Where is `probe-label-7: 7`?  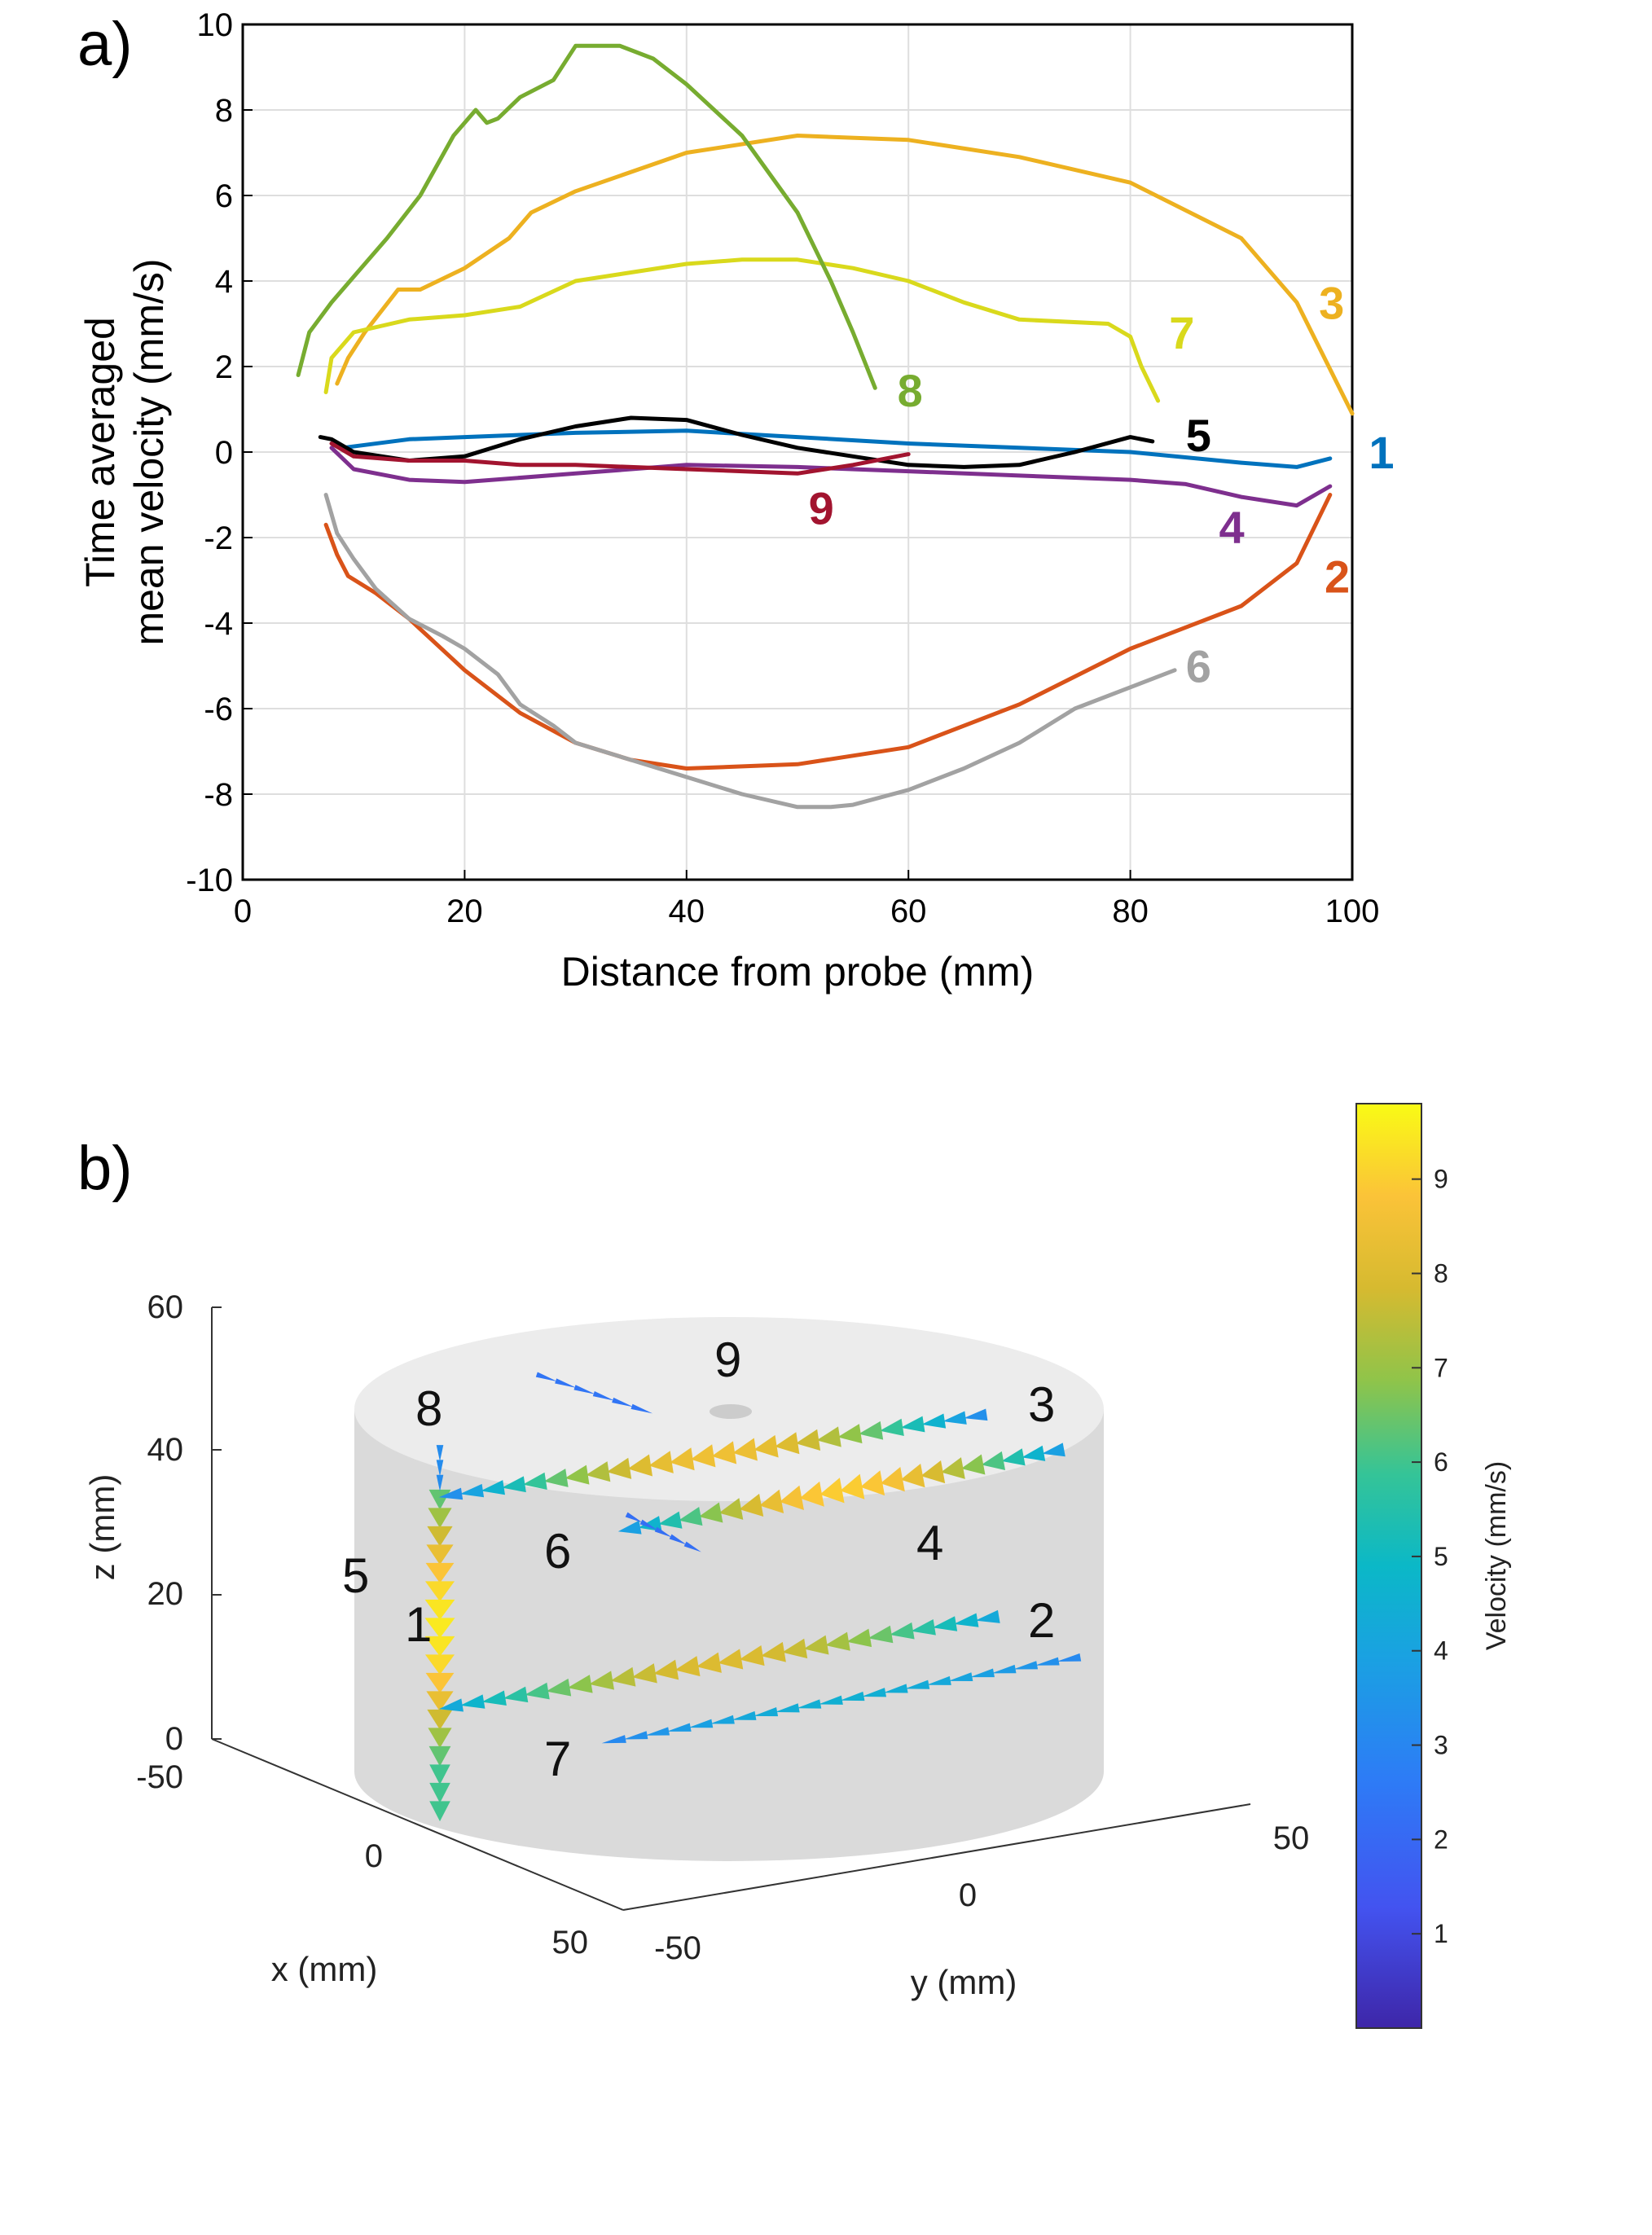
probe-label-7: 7 is located at coordinates (557, 1759).